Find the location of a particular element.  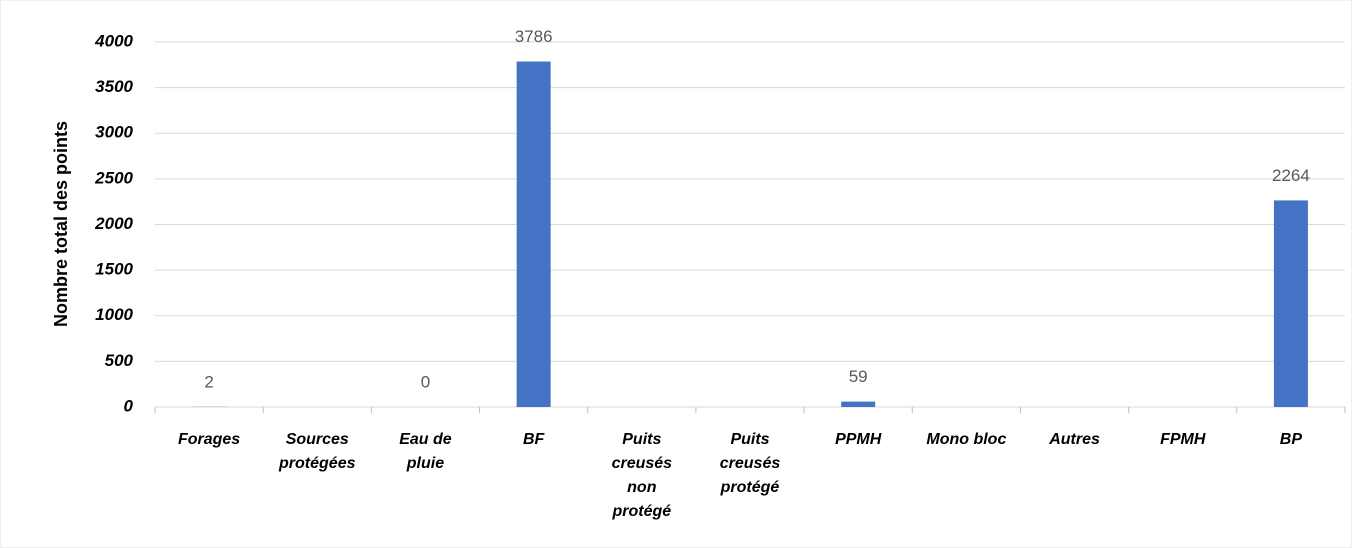

data-label: 0 is located at coordinates (425, 381).